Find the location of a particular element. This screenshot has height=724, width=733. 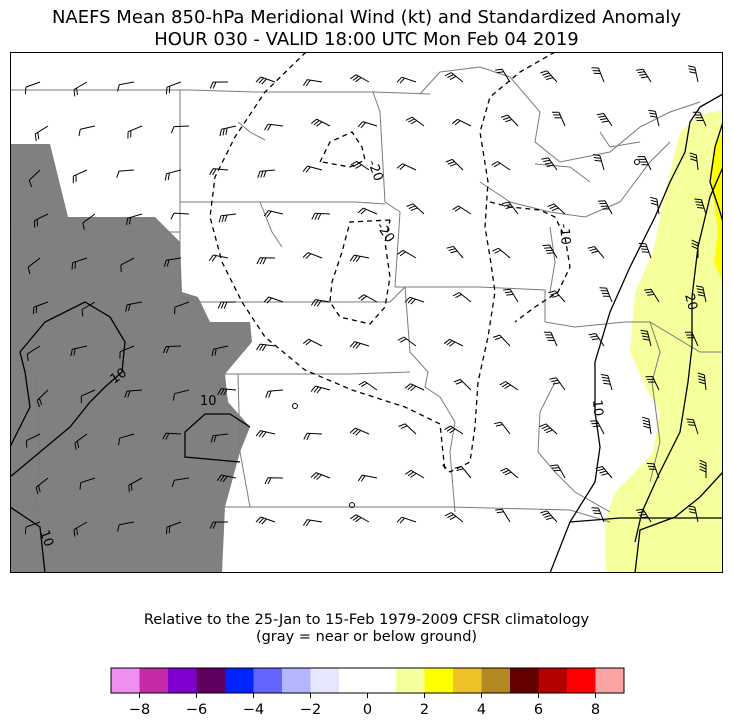

ground-note: (gray = near or below ground) is located at coordinates (366, 637).